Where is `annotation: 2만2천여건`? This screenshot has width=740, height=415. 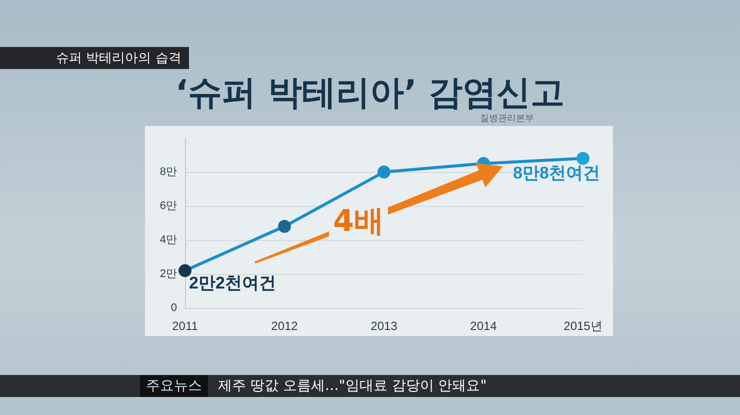 annotation: 2만2천여건 is located at coordinates (232, 283).